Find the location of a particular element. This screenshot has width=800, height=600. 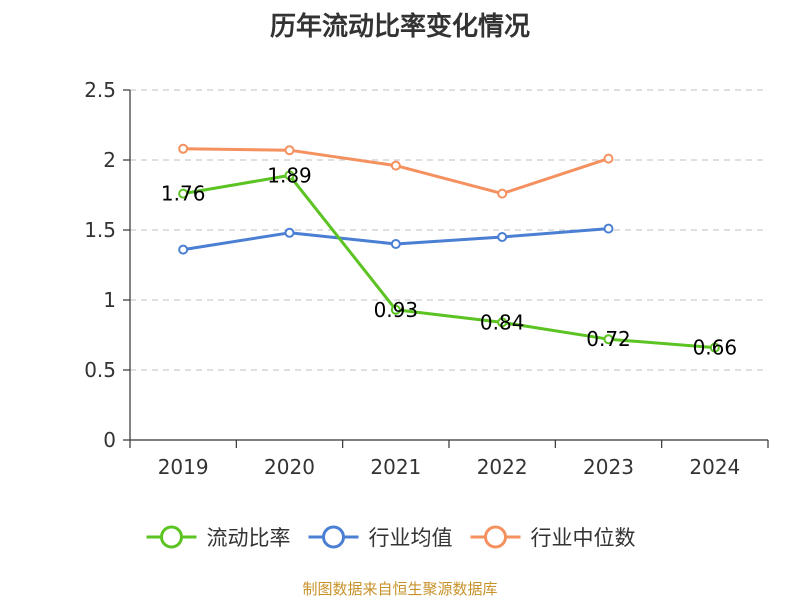

legend-label: 行业中位数 is located at coordinates (583, 538).